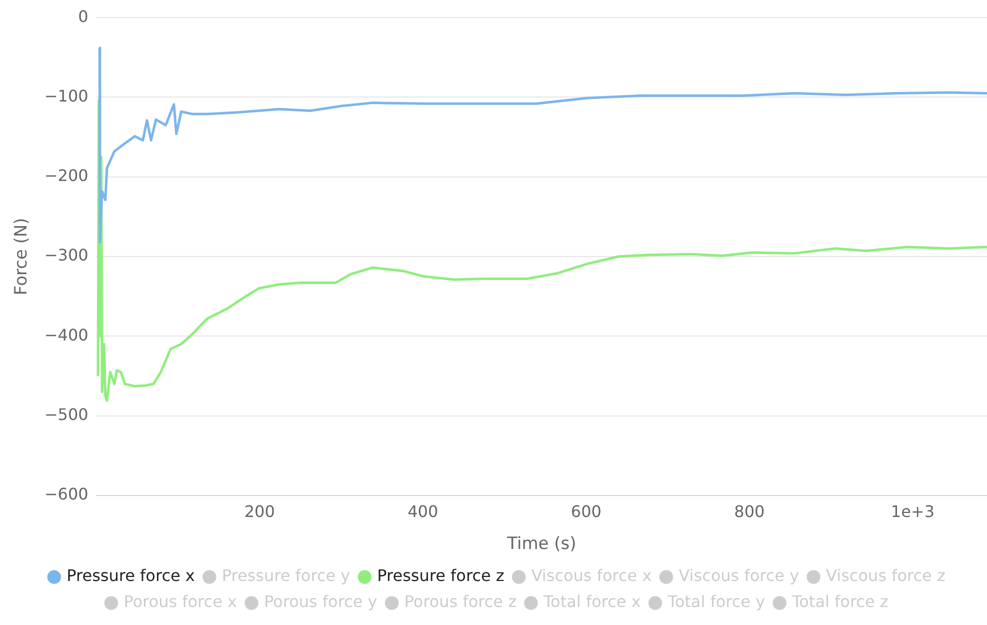 The image size is (987, 625). What do you see at coordinates (66, 414) in the screenshot?
I see `y-tick-label: −500` at bounding box center [66, 414].